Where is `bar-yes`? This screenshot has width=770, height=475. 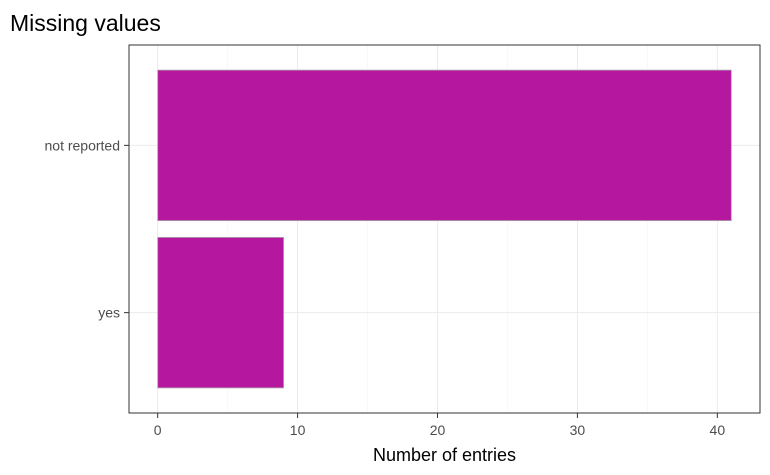
bar-yes is located at coordinates (221, 312).